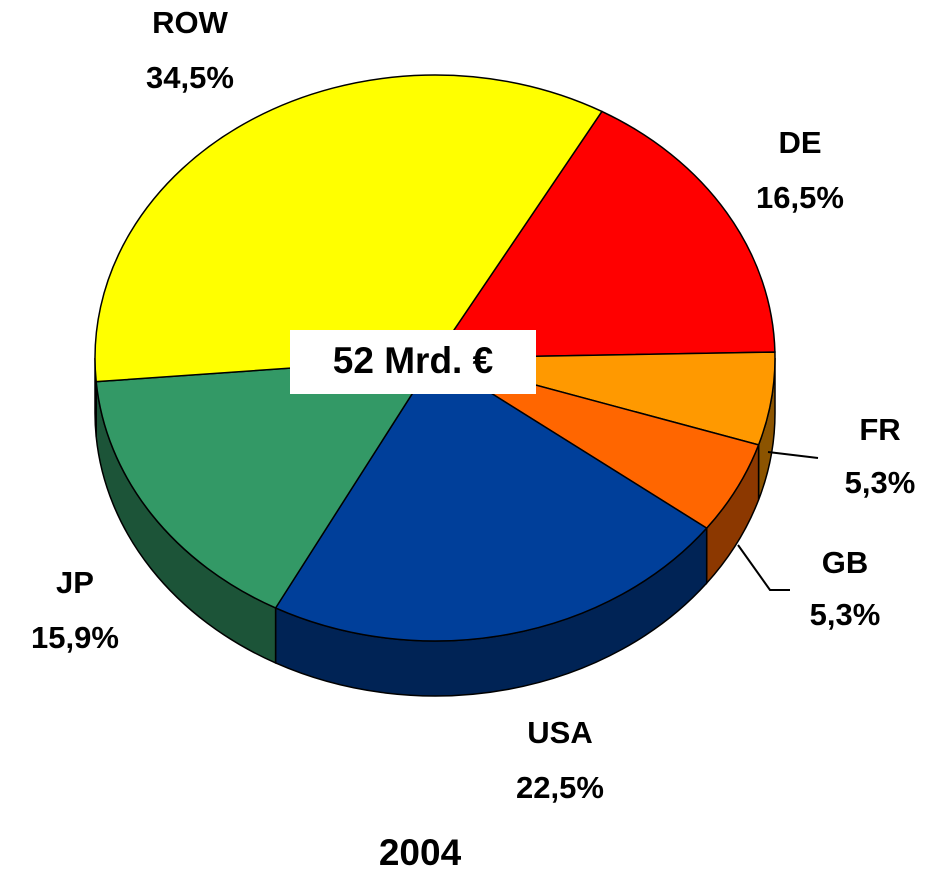 This screenshot has height=875, width=934. I want to click on value-label: 16,5%, so click(800, 197).